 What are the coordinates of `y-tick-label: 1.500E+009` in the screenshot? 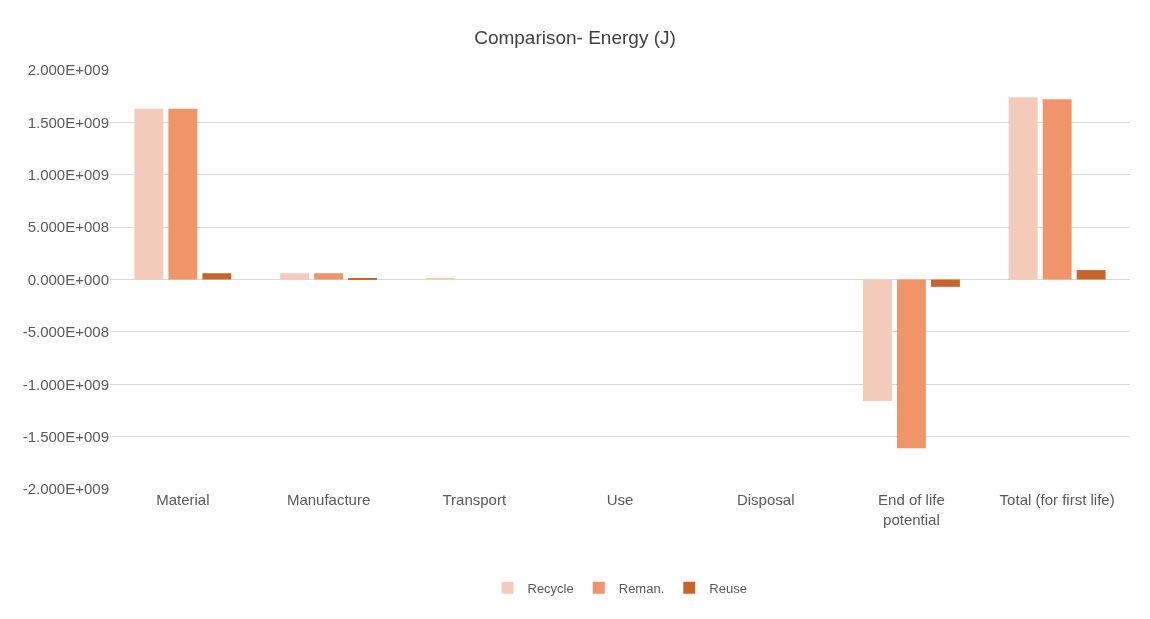 It's located at (68, 122).